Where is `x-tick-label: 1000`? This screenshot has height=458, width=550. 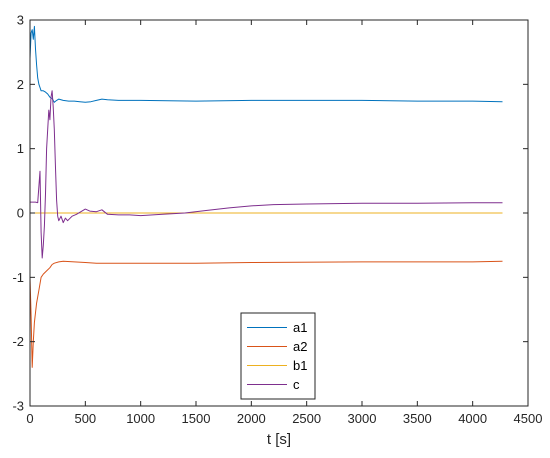 x-tick-label: 1000 is located at coordinates (140, 418).